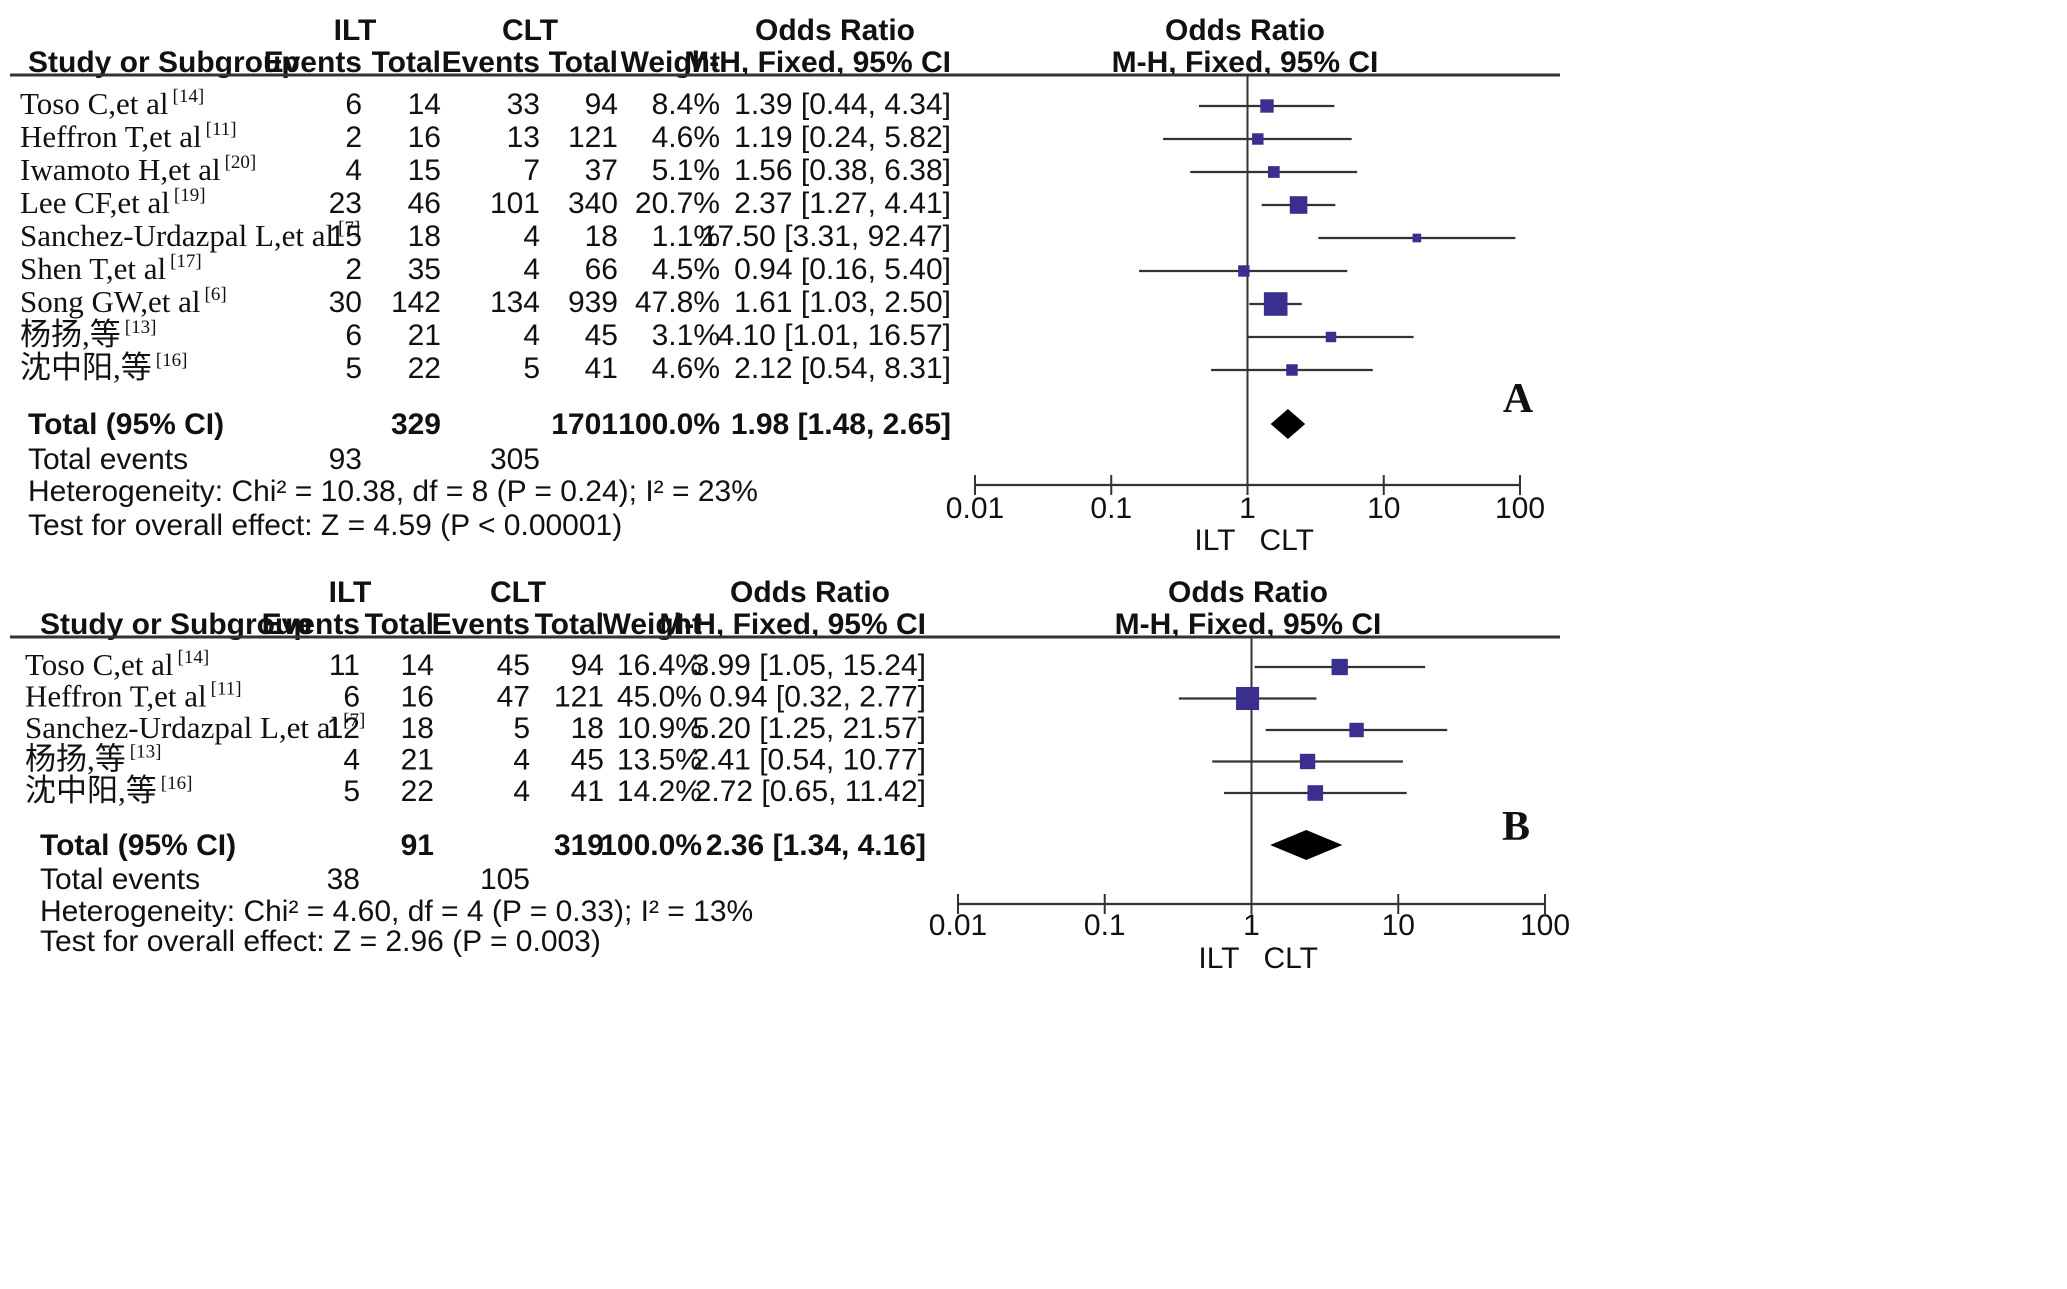  I want to click on study-name: Iwamoto H,et al [20], so click(138, 169).